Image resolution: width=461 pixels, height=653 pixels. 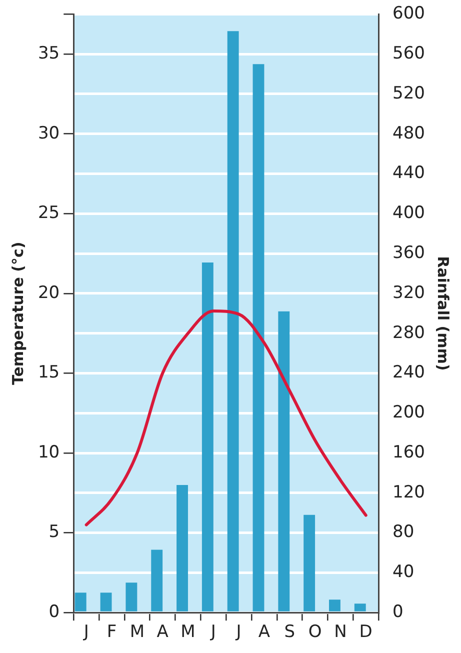 I want to click on y-tick-label: 10, so click(x=49, y=452).